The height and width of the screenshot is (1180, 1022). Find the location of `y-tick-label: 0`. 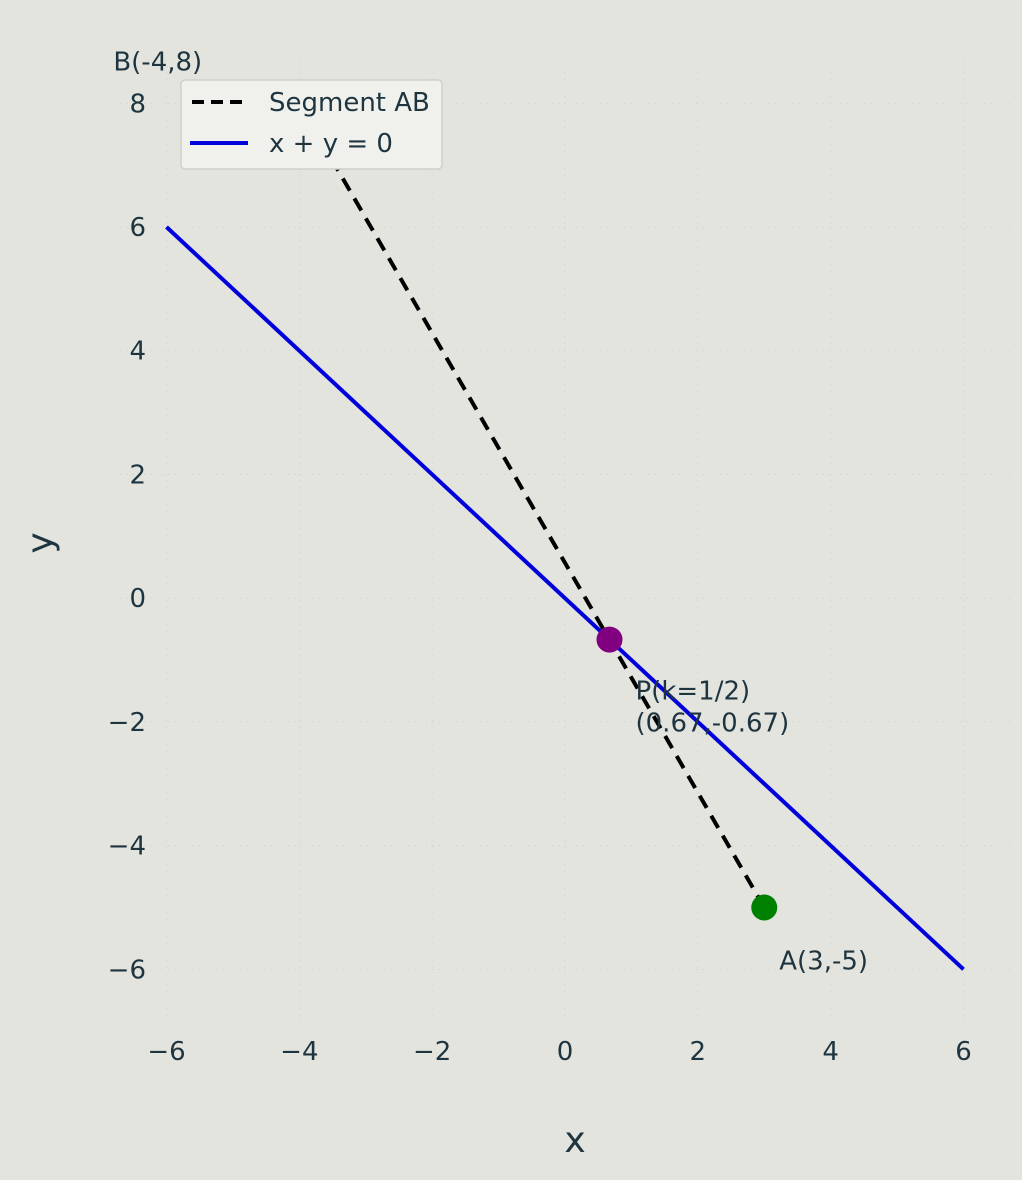

y-tick-label: 0 is located at coordinates (137, 599).